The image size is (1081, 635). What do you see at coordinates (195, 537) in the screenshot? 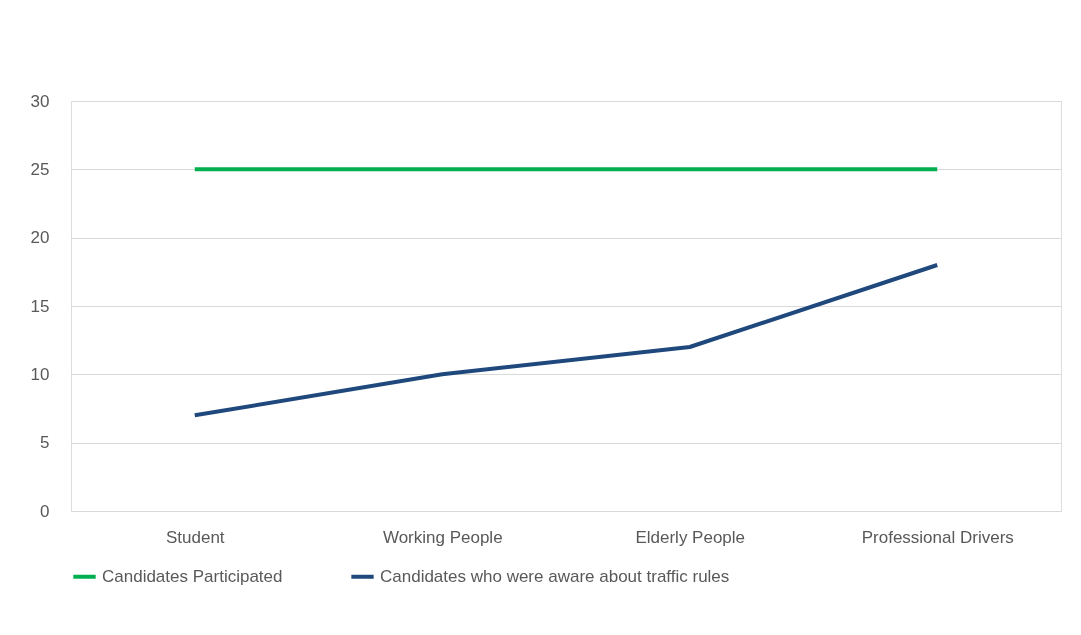
I see `x-tick-label: Student` at bounding box center [195, 537].